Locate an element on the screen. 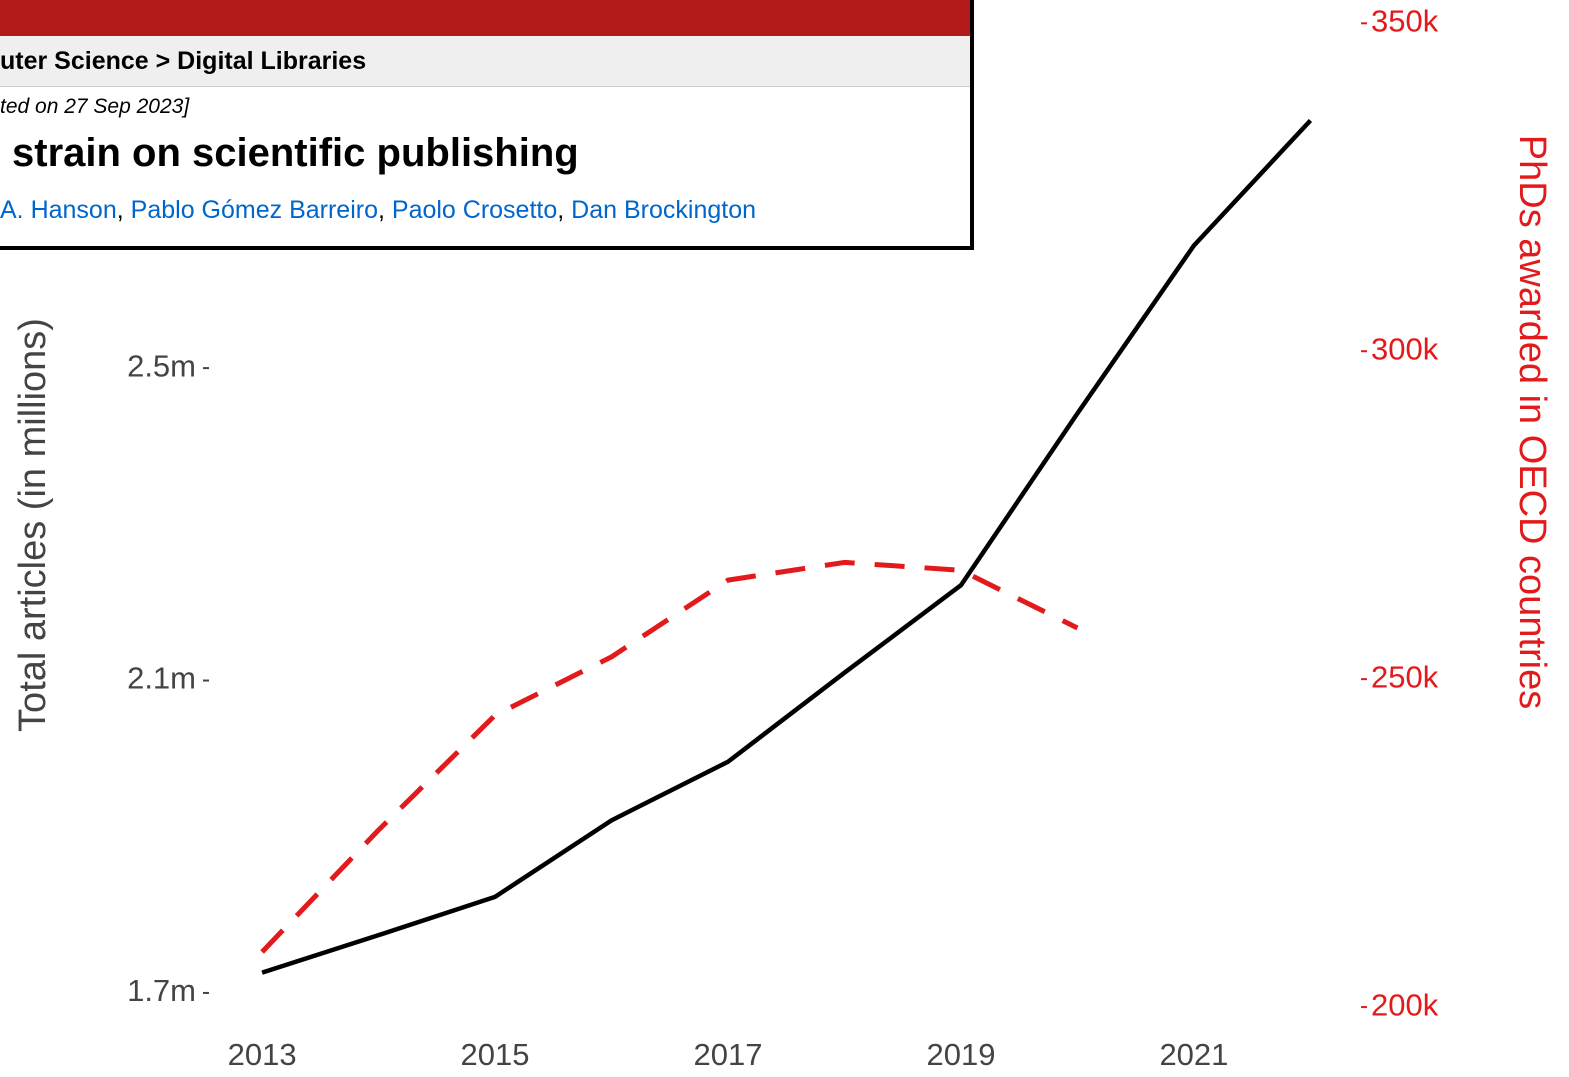 This screenshot has width=1569, height=1077. x-tick-label: 2017 is located at coordinates (728, 1054).